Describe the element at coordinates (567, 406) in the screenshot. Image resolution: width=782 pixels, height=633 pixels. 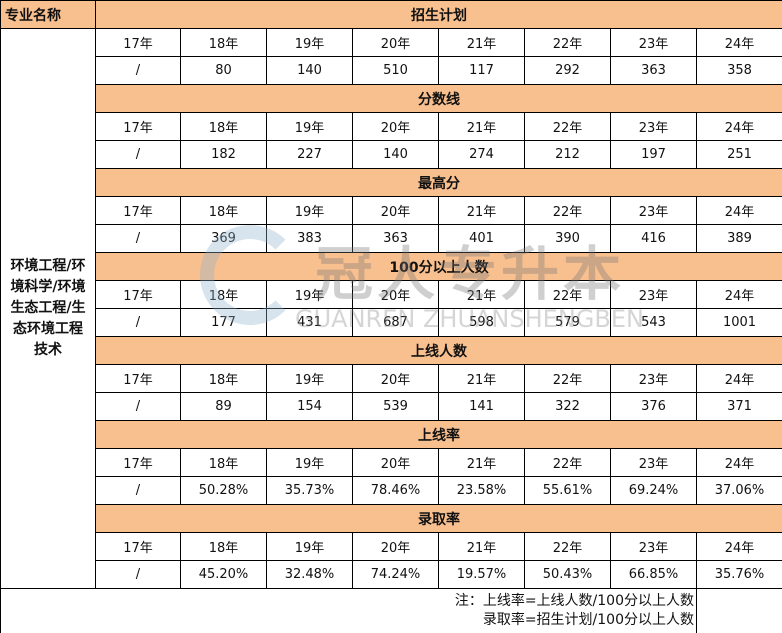
I see `value-cell: 322` at that location.